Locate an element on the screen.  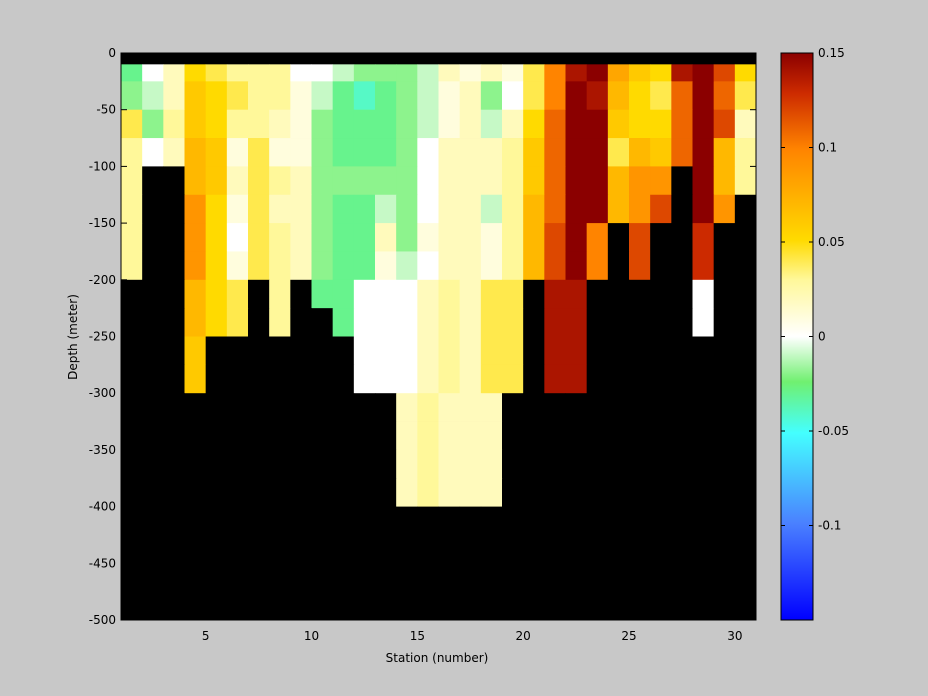
y-tick-label: -350 is located at coordinates (102, 450).